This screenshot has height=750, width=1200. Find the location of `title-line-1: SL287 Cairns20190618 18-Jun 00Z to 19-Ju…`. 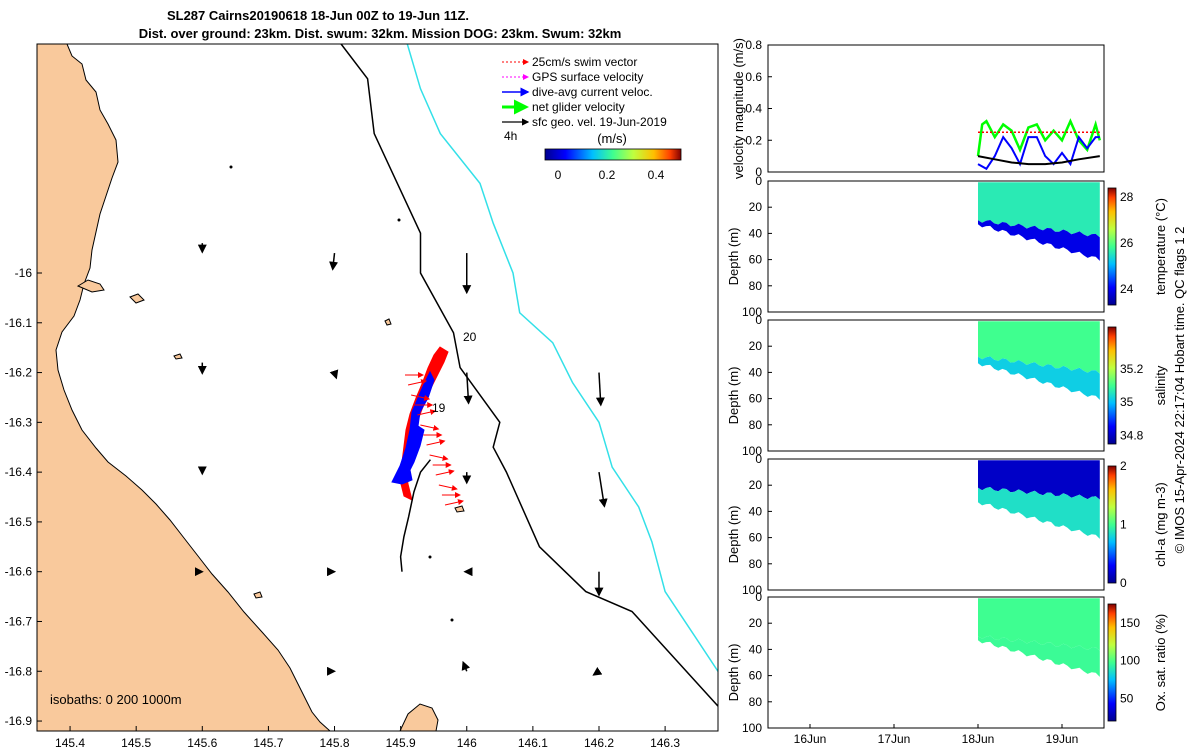

title-line-1: SL287 Cairns20190618 18-Jun 00Z to 19-Ju… is located at coordinates (318, 15).